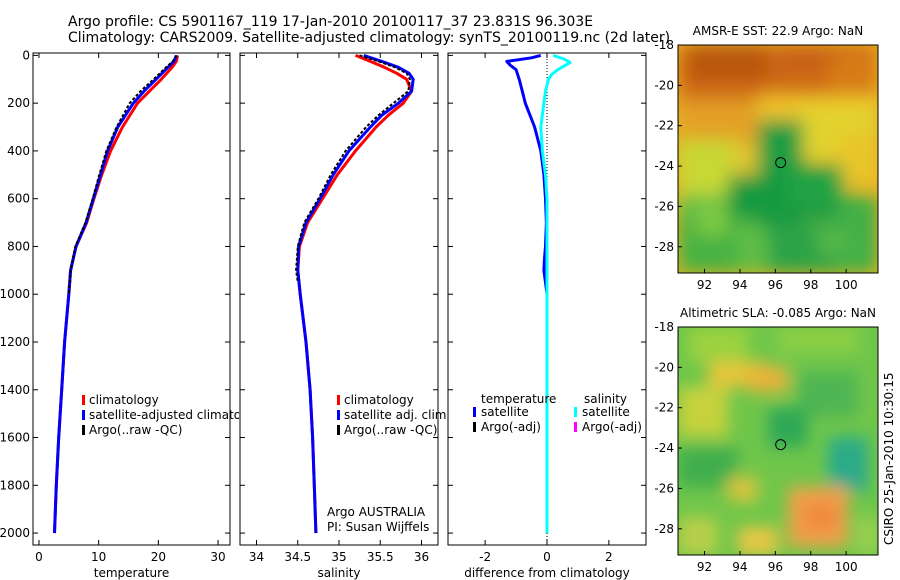 The image size is (900, 580). What do you see at coordinates (889, 459) in the screenshot?
I see `side-timestamp: CSIRO 25-Jan-2010 10:30:15` at bounding box center [889, 459].